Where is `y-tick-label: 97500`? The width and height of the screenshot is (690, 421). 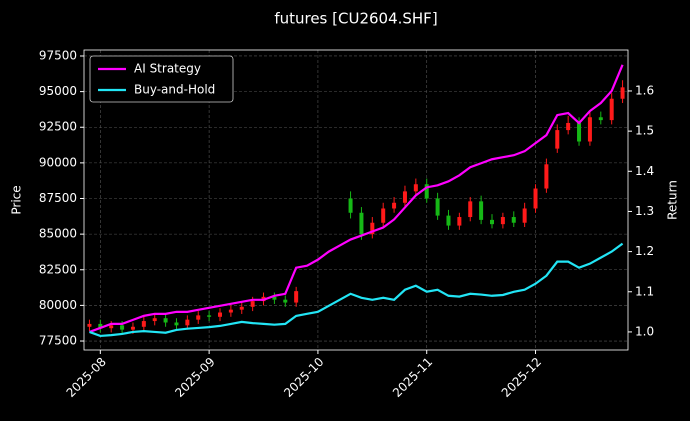 y-tick-label: 97500 is located at coordinates (58, 55).